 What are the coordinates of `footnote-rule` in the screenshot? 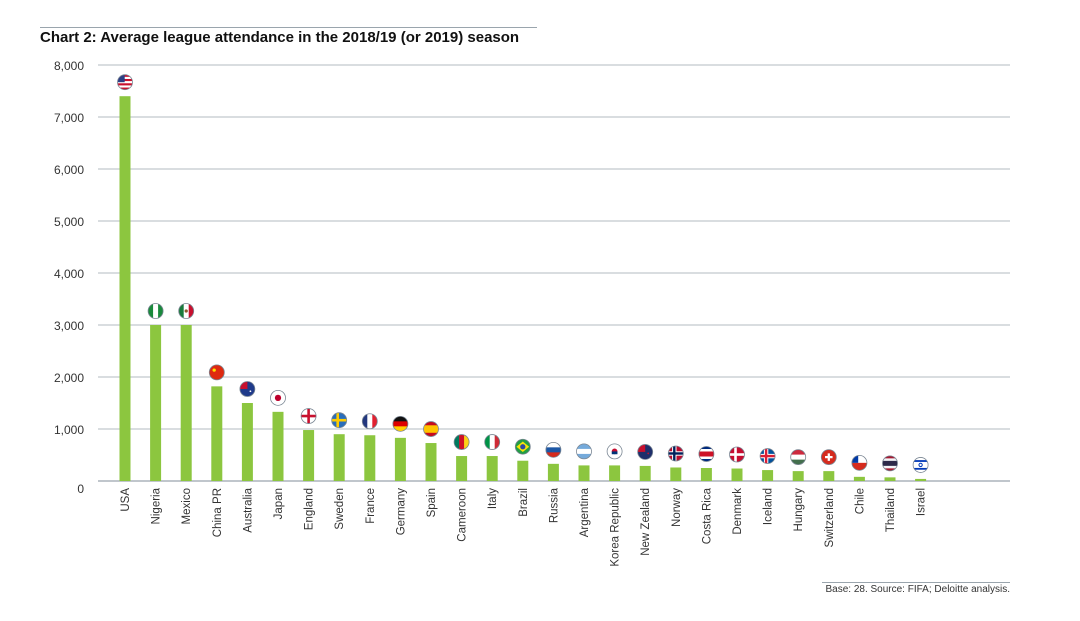 It's located at (916, 582).